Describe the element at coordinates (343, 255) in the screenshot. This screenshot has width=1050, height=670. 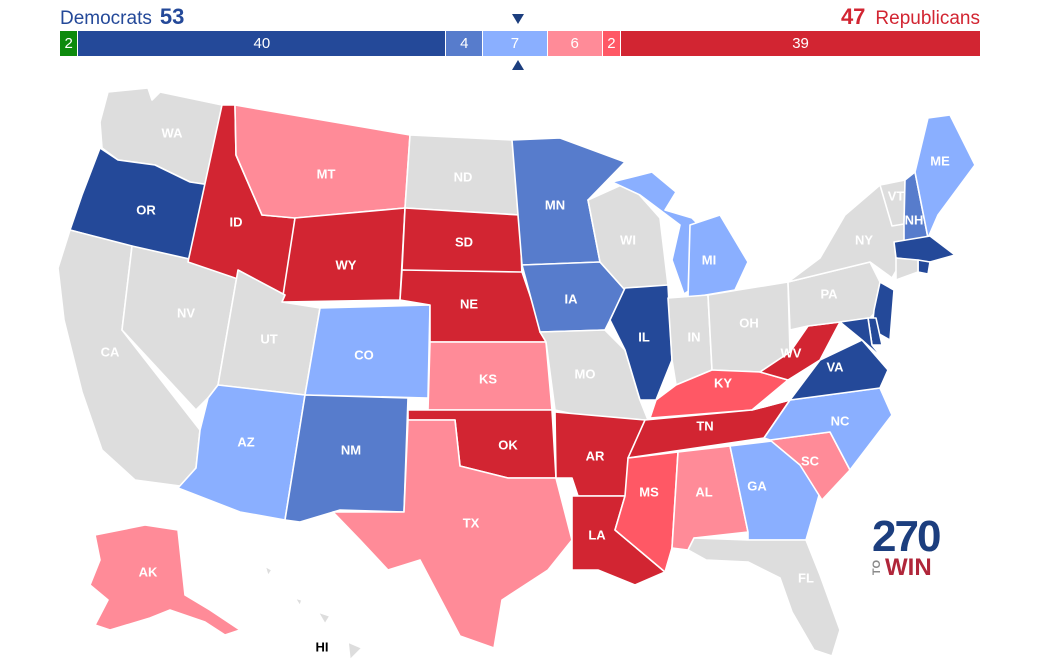
I see `state-WY` at that location.